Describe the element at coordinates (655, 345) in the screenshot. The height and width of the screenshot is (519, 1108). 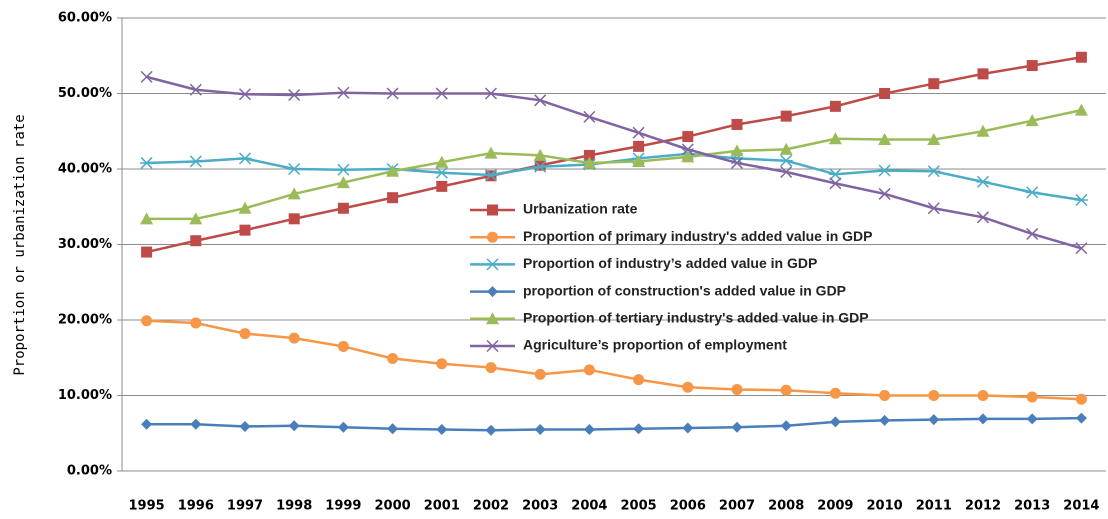
I see `legend-label: Agriculture’s proportion of employment` at that location.